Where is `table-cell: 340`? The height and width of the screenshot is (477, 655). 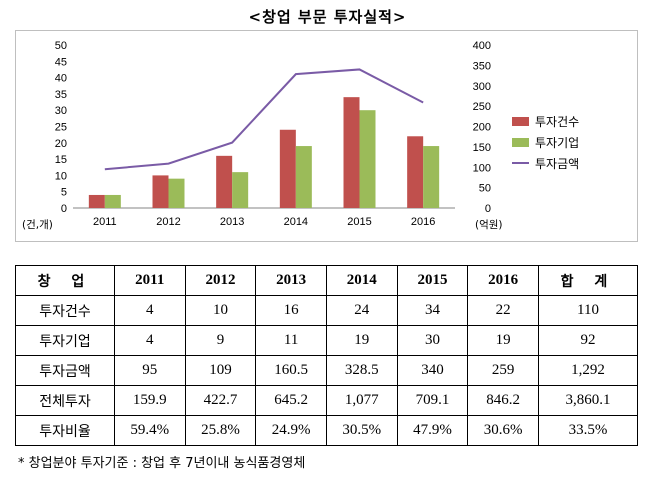
table-cell: 340 is located at coordinates (432, 370).